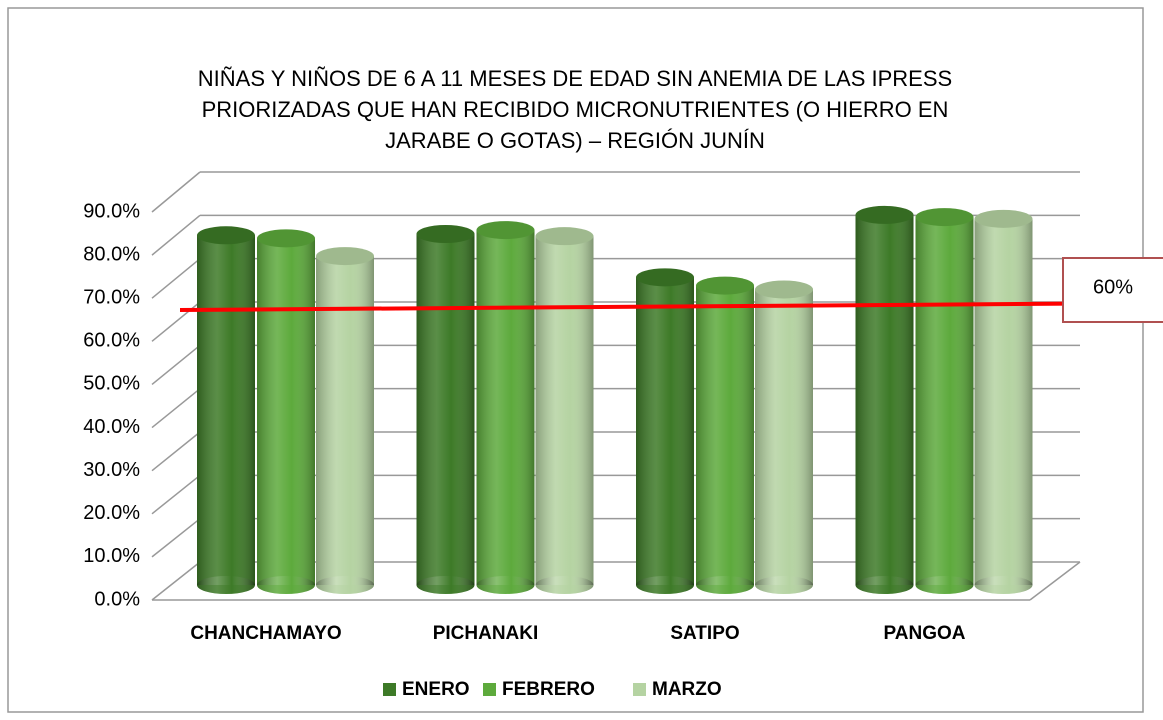 The image size is (1163, 720). What do you see at coordinates (265, 633) in the screenshot?
I see `x-tick-label: CHANCHAMAYO` at bounding box center [265, 633].